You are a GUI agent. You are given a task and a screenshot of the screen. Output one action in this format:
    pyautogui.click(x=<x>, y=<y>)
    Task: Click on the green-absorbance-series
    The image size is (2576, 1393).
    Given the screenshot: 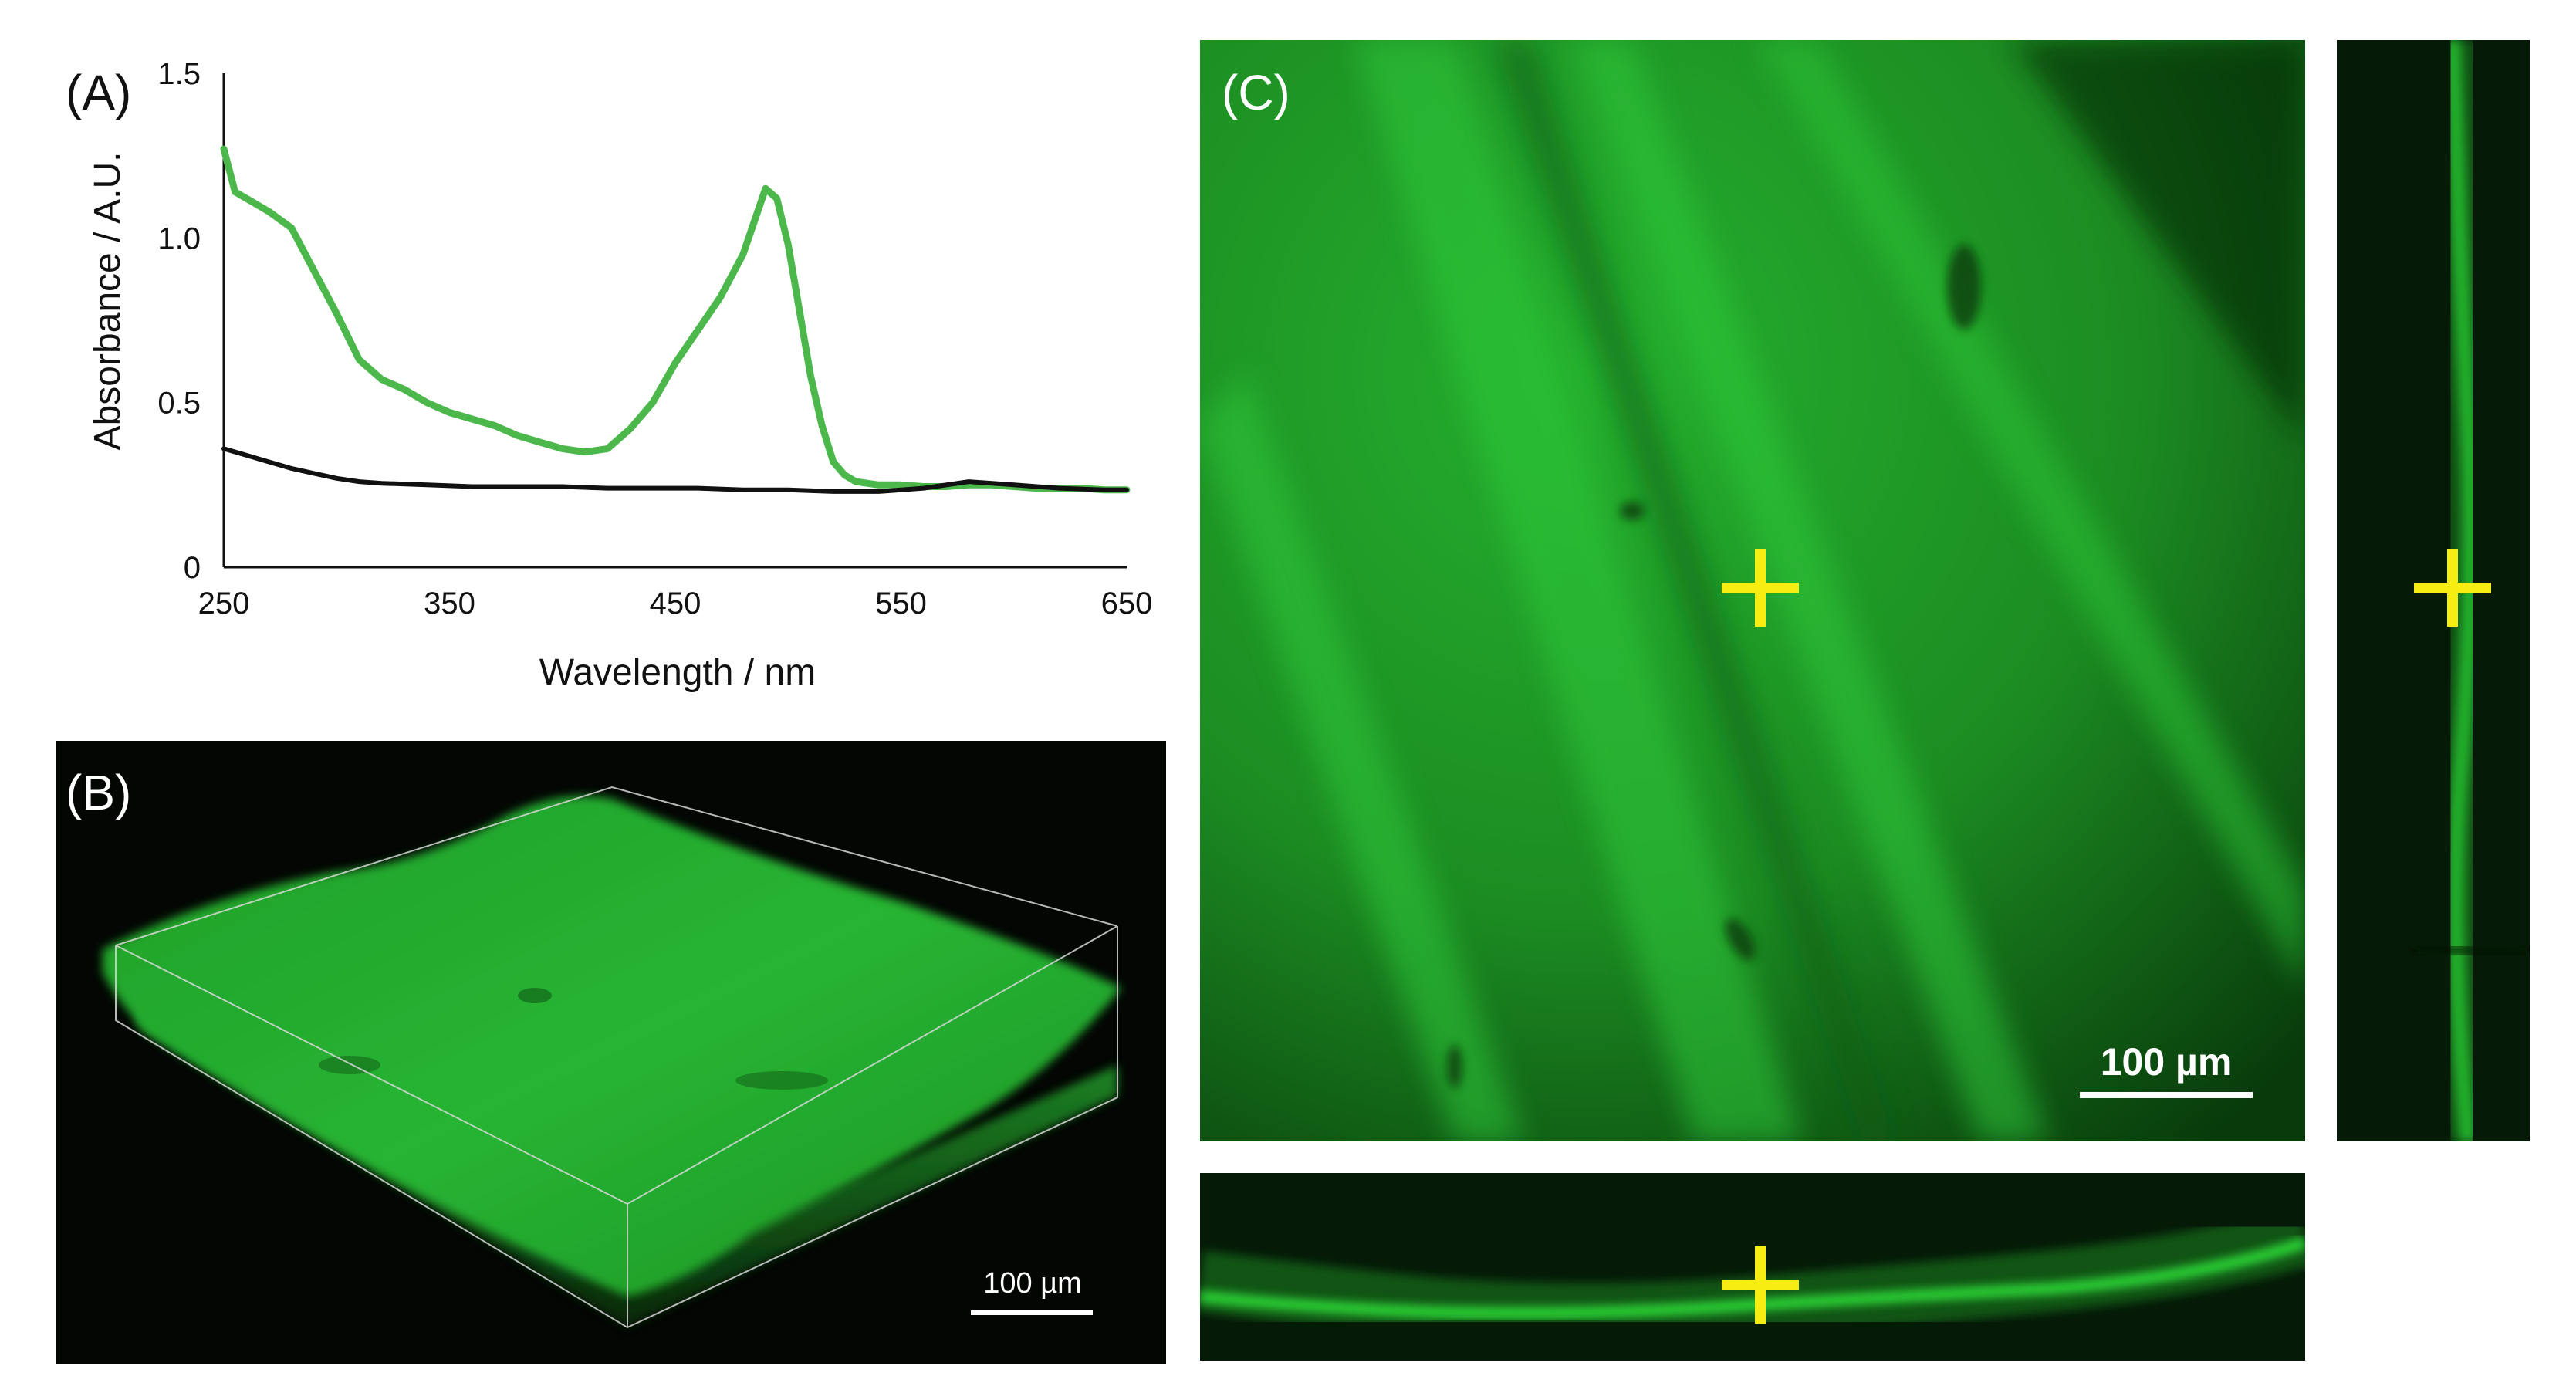 What is the action you would take?
    pyautogui.click(x=675, y=319)
    